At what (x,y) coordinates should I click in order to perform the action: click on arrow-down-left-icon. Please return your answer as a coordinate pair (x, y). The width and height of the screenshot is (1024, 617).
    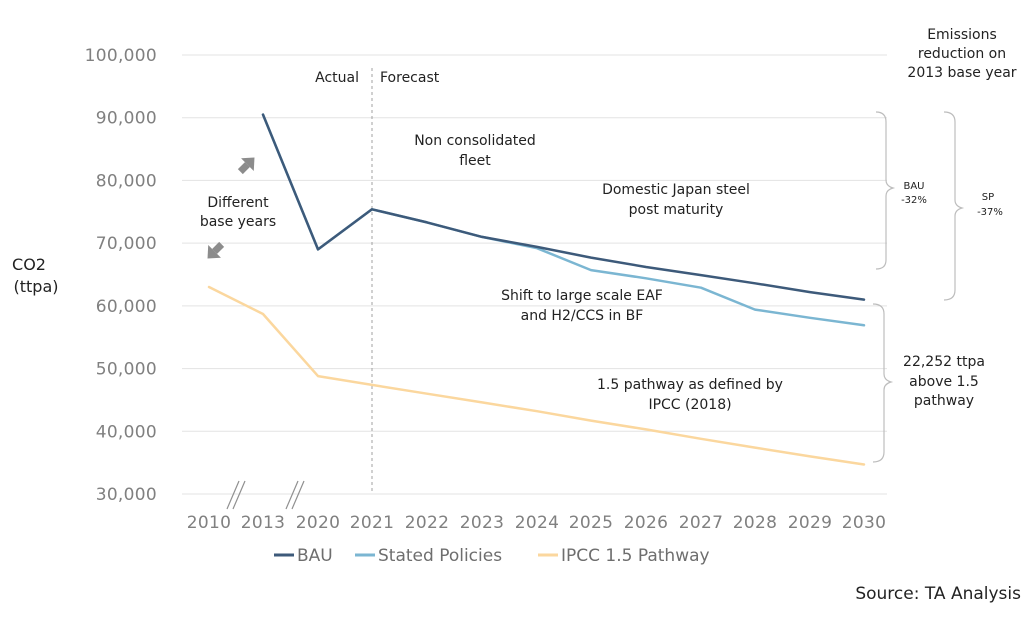
    Looking at the image, I should click on (216, 250).